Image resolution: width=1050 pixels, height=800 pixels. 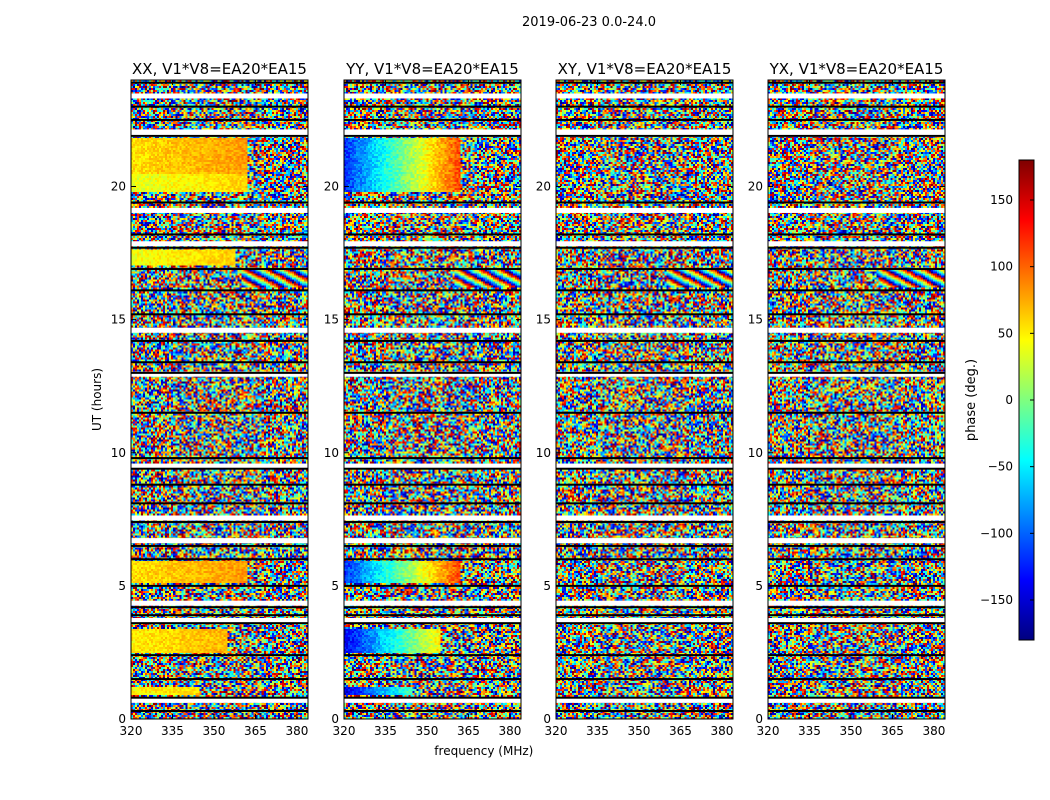 I want to click on x-tick-label: 350, so click(x=427, y=731).